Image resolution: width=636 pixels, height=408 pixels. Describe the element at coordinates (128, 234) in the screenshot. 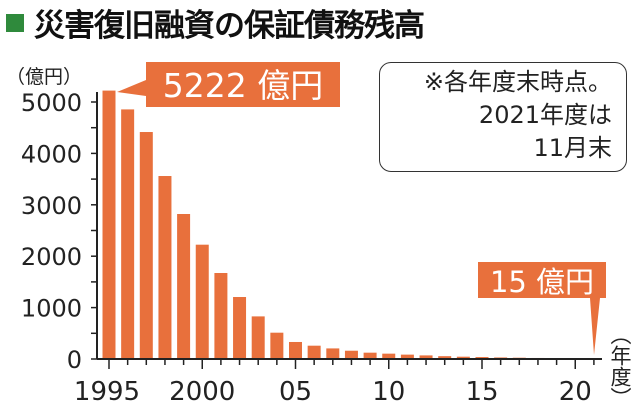

I see `bar-1996` at that location.